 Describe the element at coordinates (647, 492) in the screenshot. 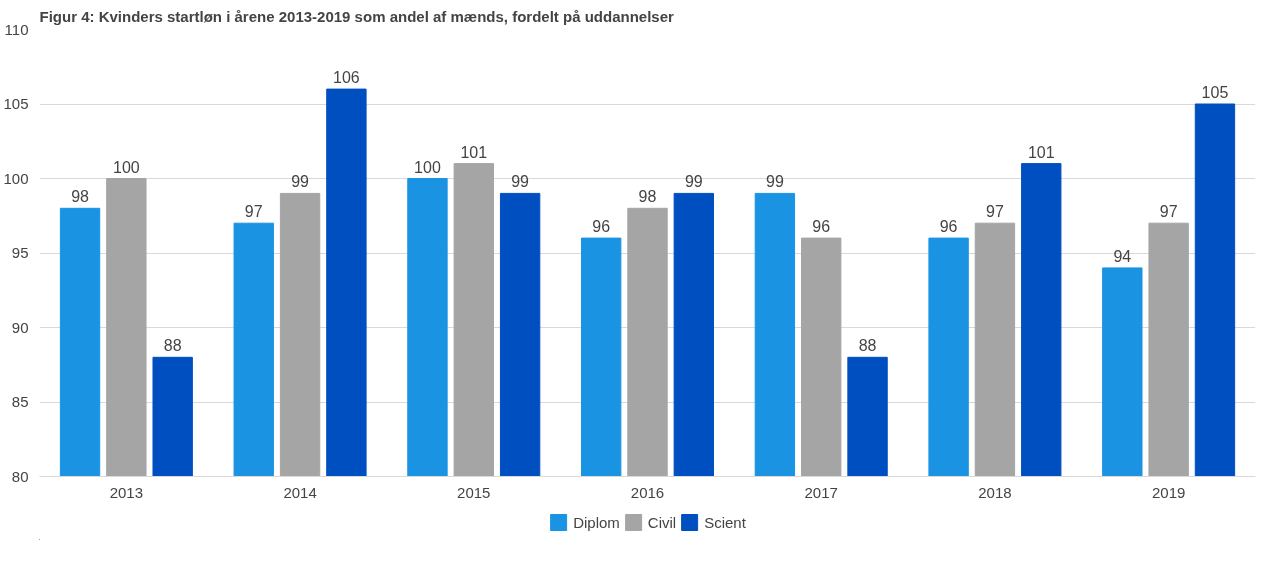

I see `x-tick-label: 2016` at that location.